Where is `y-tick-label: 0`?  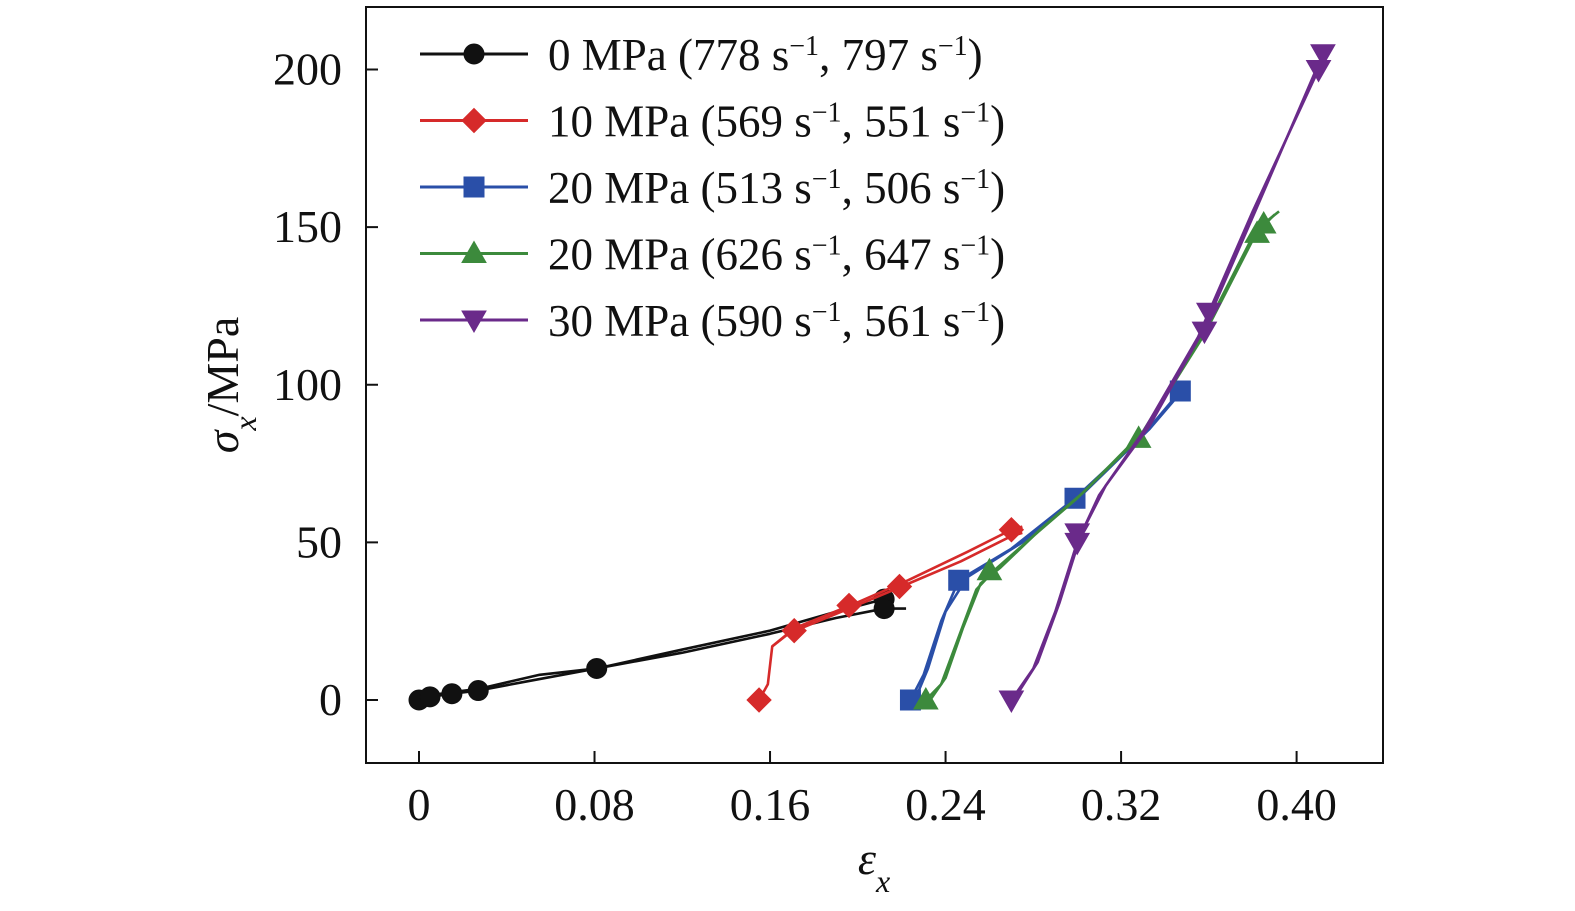
y-tick-label: 0 is located at coordinates (330, 699).